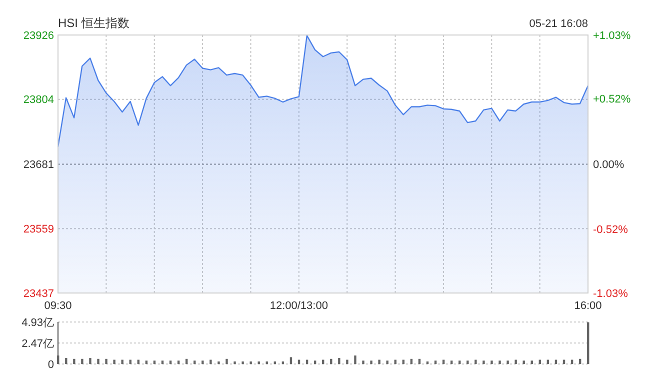  Describe the element at coordinates (608, 164) in the screenshot. I see `y2-tick-label: 0.00%` at that location.